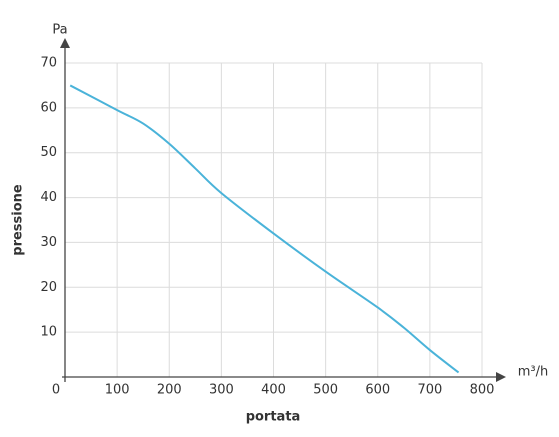 The image size is (559, 437). I want to click on x-tick-label: 800, so click(482, 390).